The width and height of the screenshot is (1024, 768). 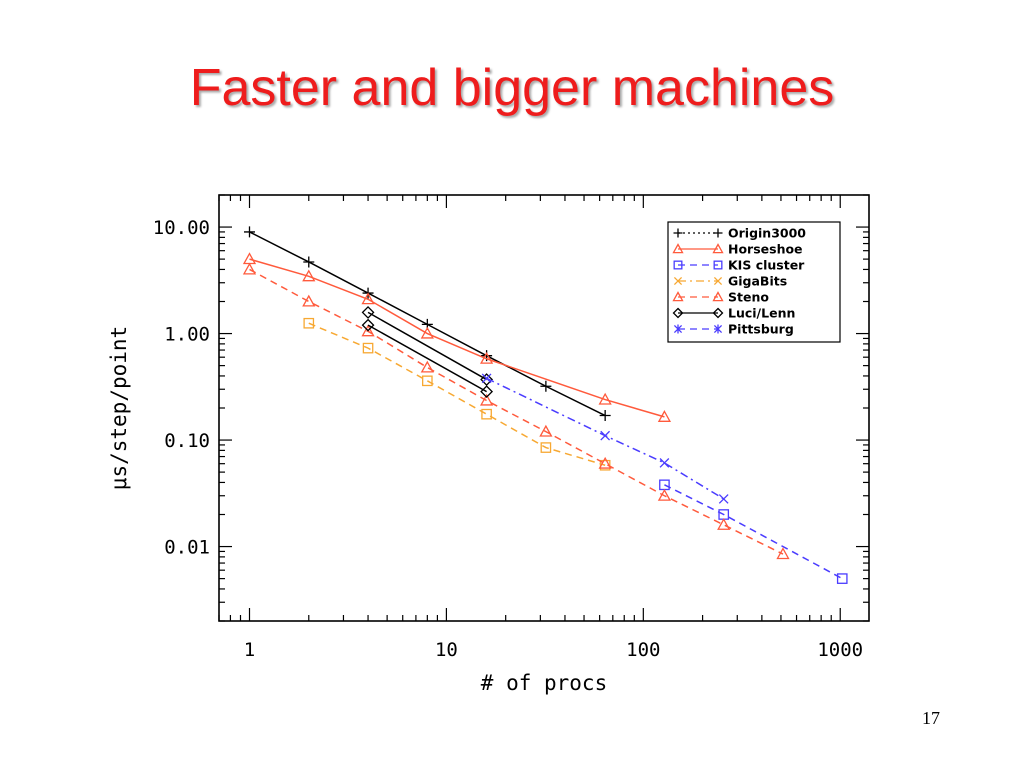 I want to click on legend-item: Steno, so click(x=720, y=297).